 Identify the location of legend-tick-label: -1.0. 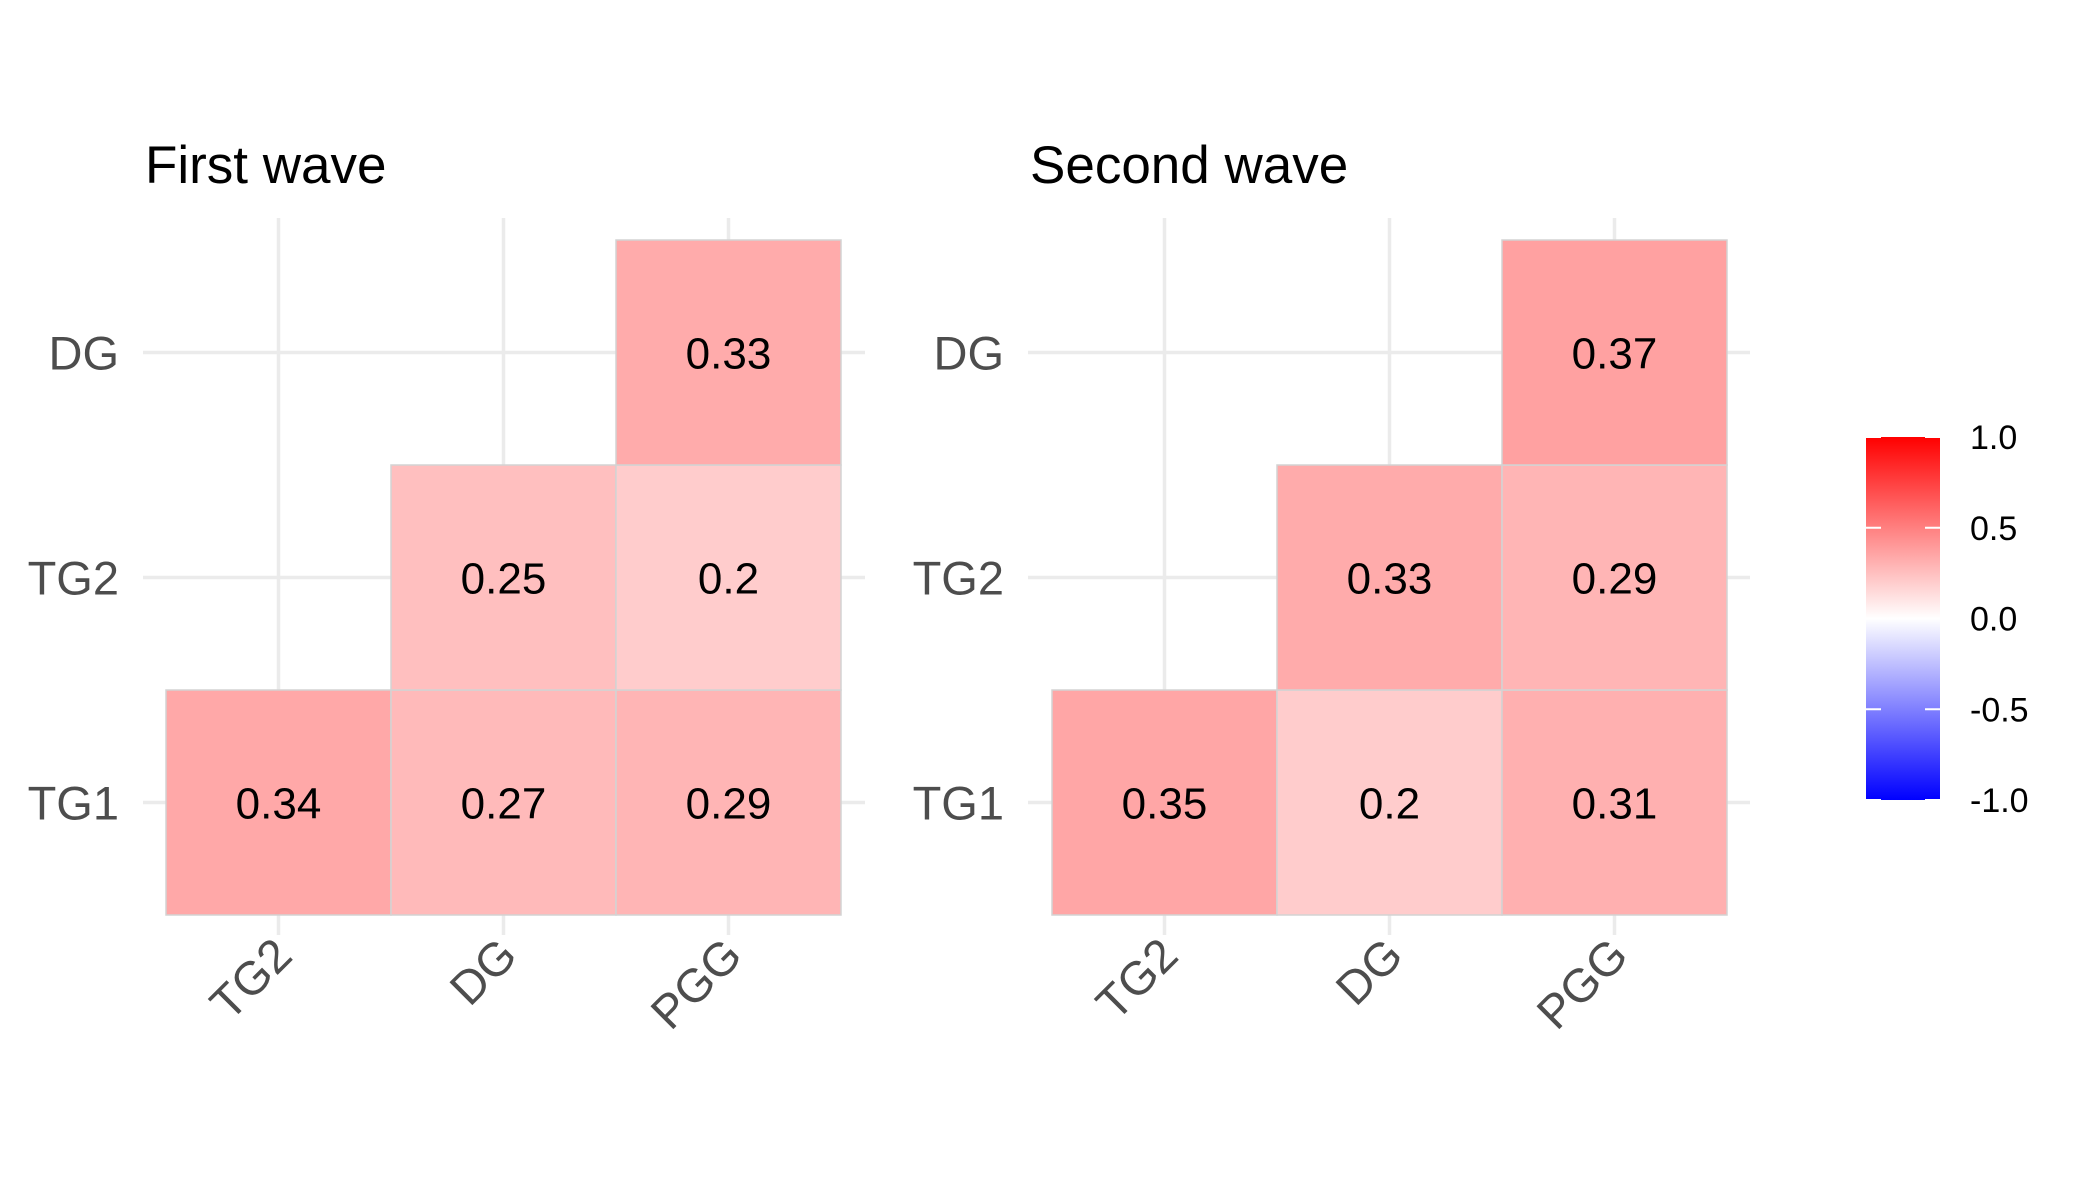
(1999, 801).